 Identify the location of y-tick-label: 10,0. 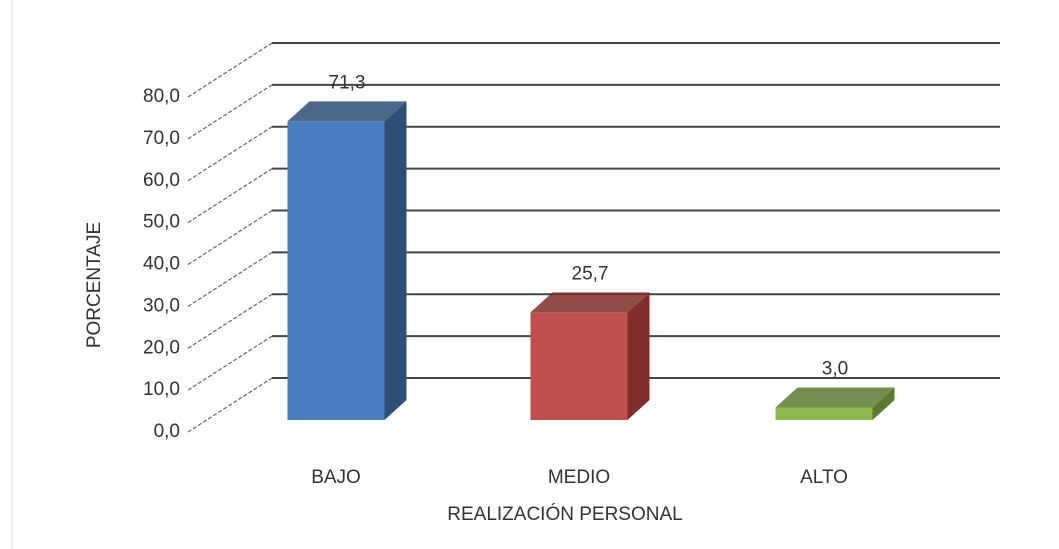
(161, 389).